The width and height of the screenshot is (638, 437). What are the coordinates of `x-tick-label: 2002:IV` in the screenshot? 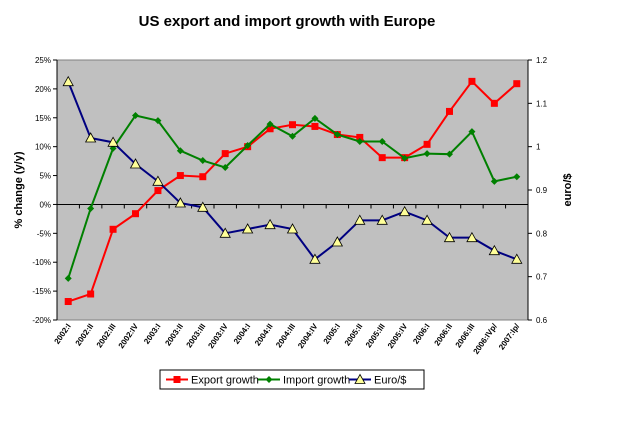 It's located at (129, 335).